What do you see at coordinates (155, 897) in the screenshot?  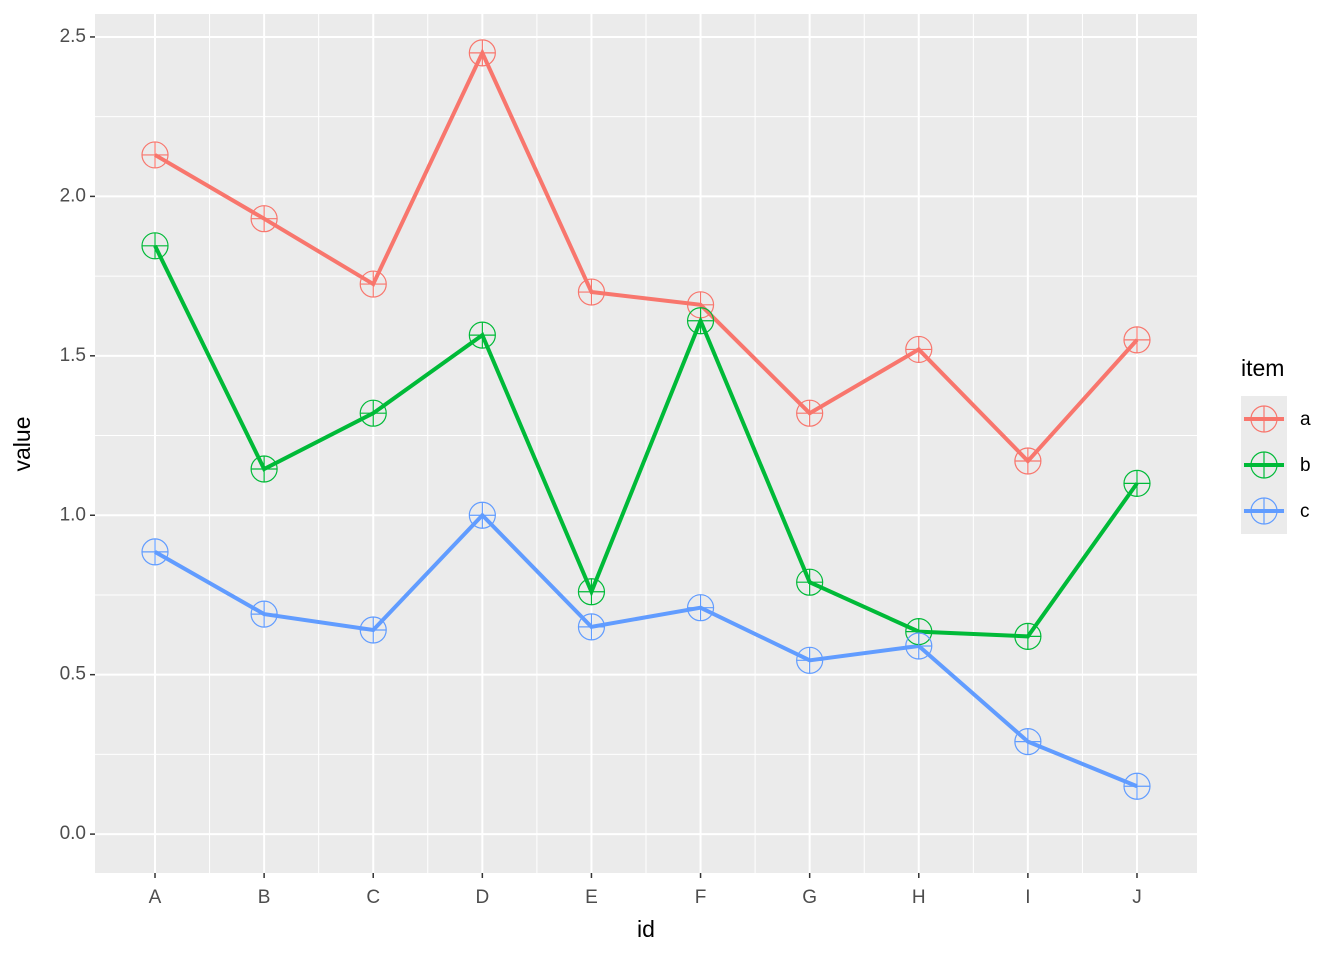 I see `x-tick-label: A` at bounding box center [155, 897].